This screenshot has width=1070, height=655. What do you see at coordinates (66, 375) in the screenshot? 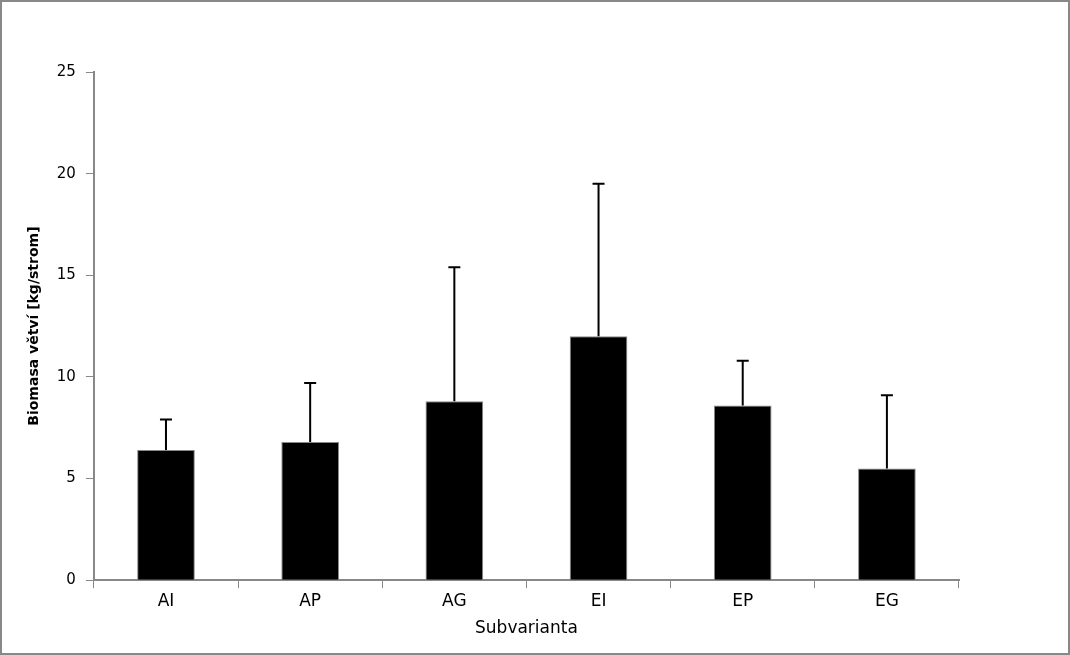
I see `y-tick-label: 10` at bounding box center [66, 375].